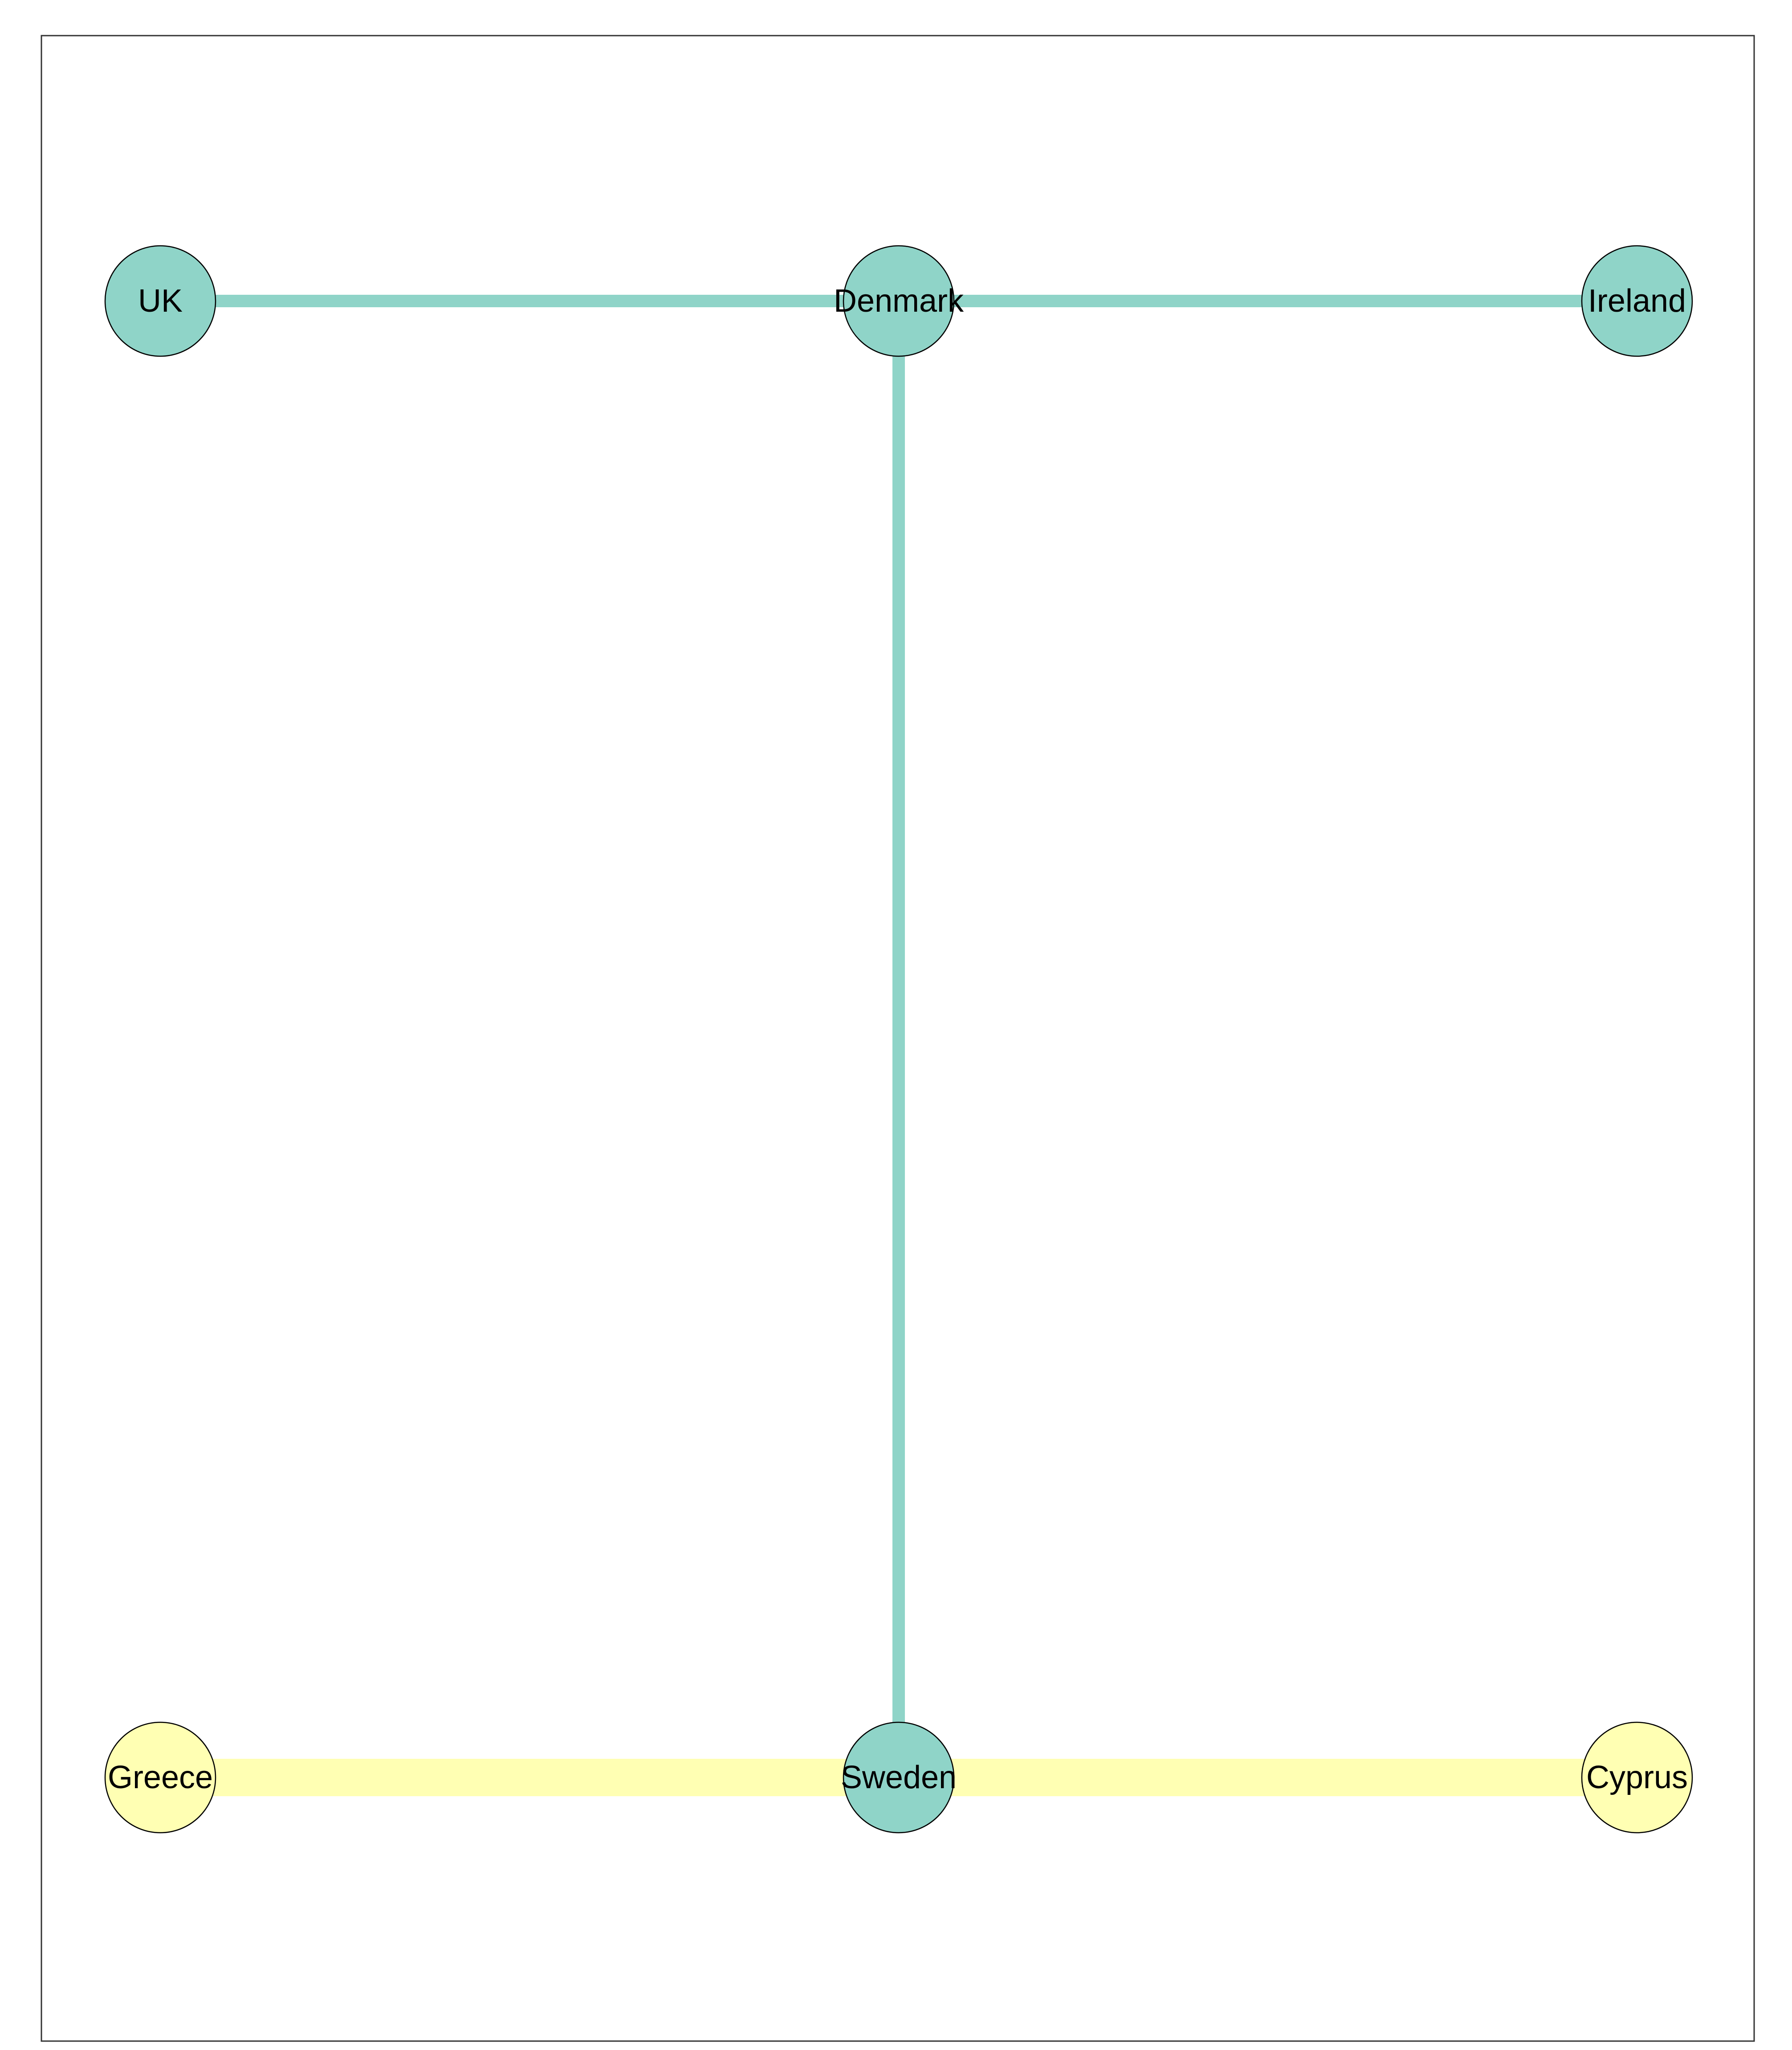  I want to click on node-circle-ireland, so click(1637, 301).